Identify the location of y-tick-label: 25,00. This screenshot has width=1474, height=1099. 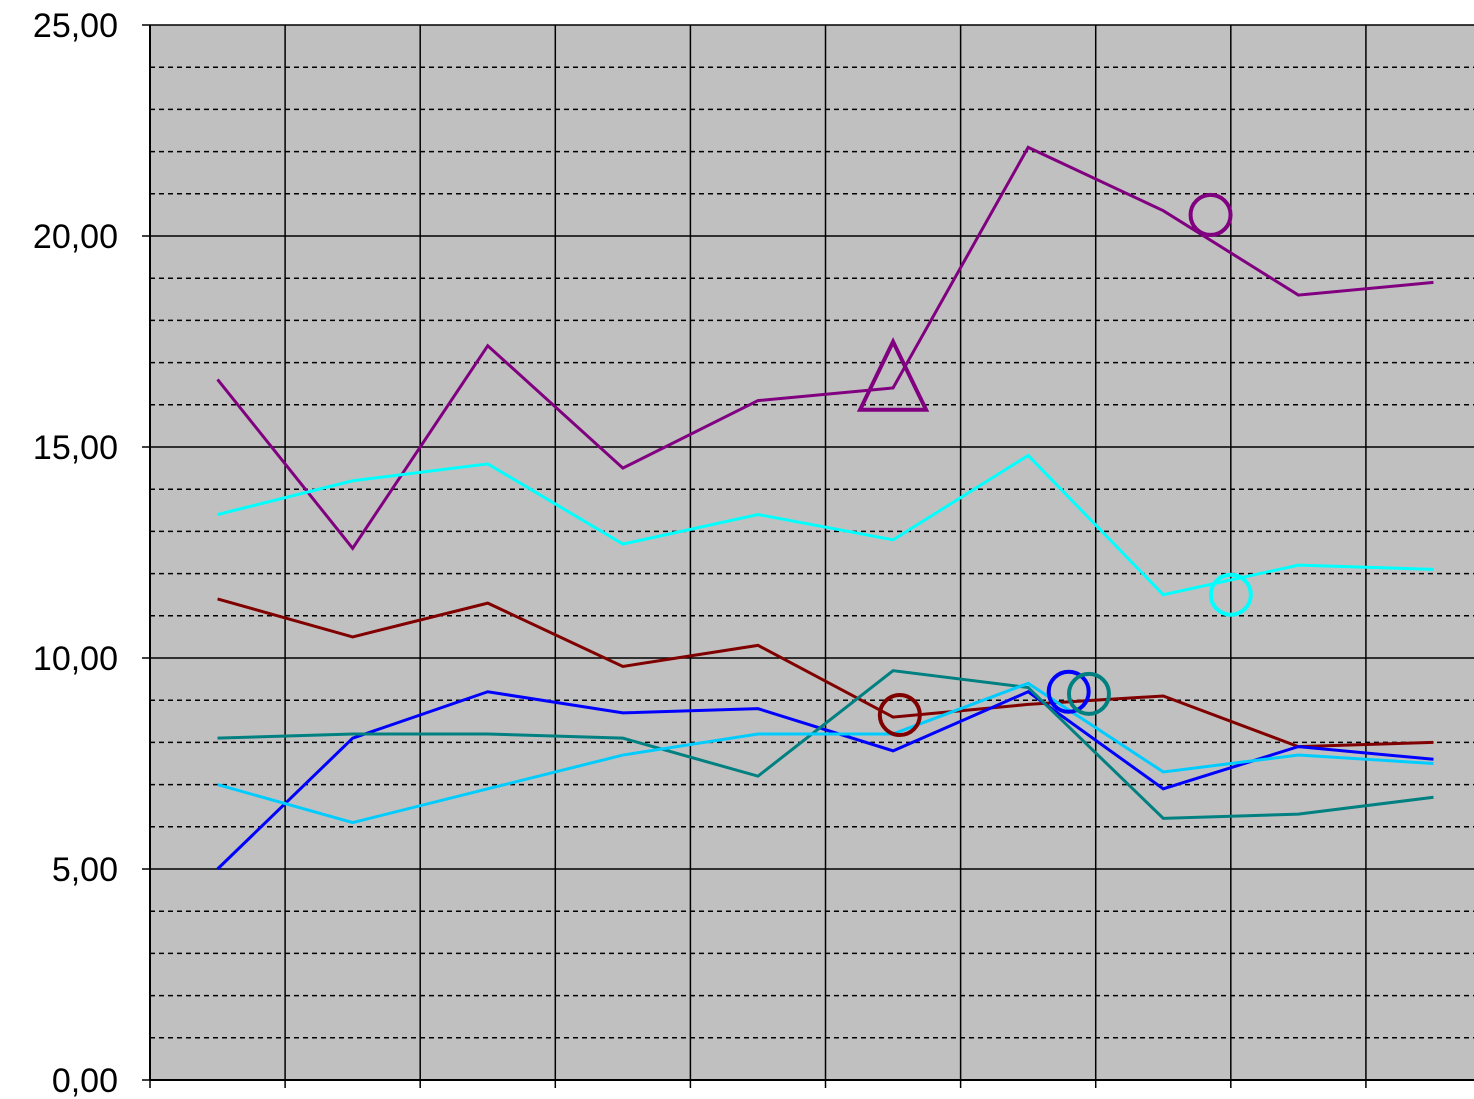
(75, 26).